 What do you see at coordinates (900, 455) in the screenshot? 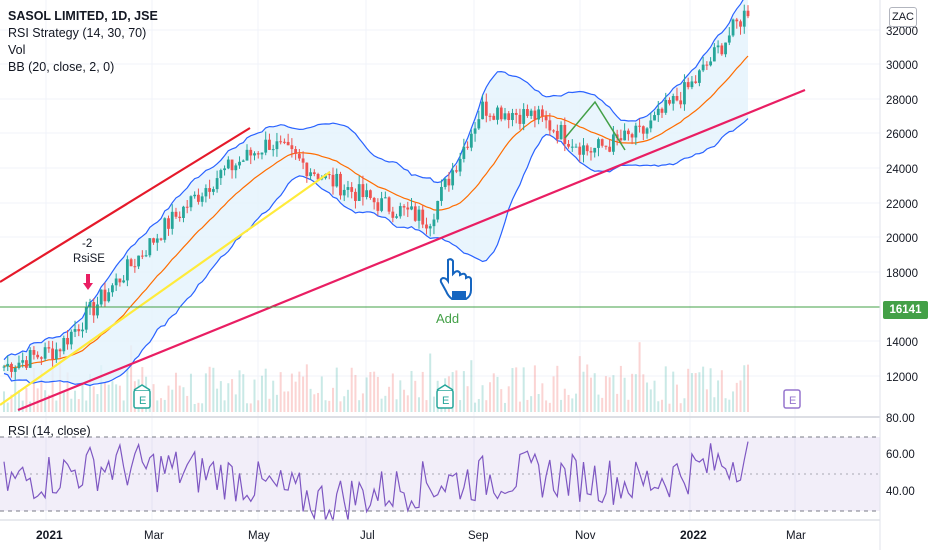
I see `rsi-axis-labels: 80.00 60.00 40.00` at bounding box center [900, 455].